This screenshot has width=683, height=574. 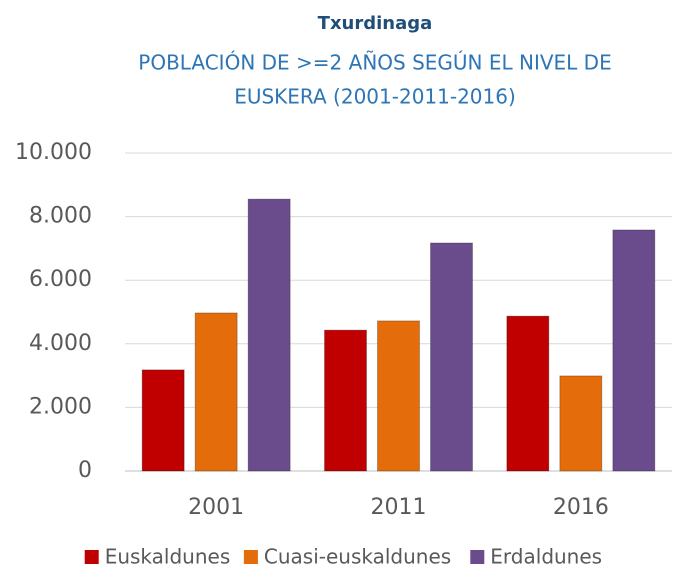 I want to click on legend-label: Euskaldunes, so click(x=168, y=557).